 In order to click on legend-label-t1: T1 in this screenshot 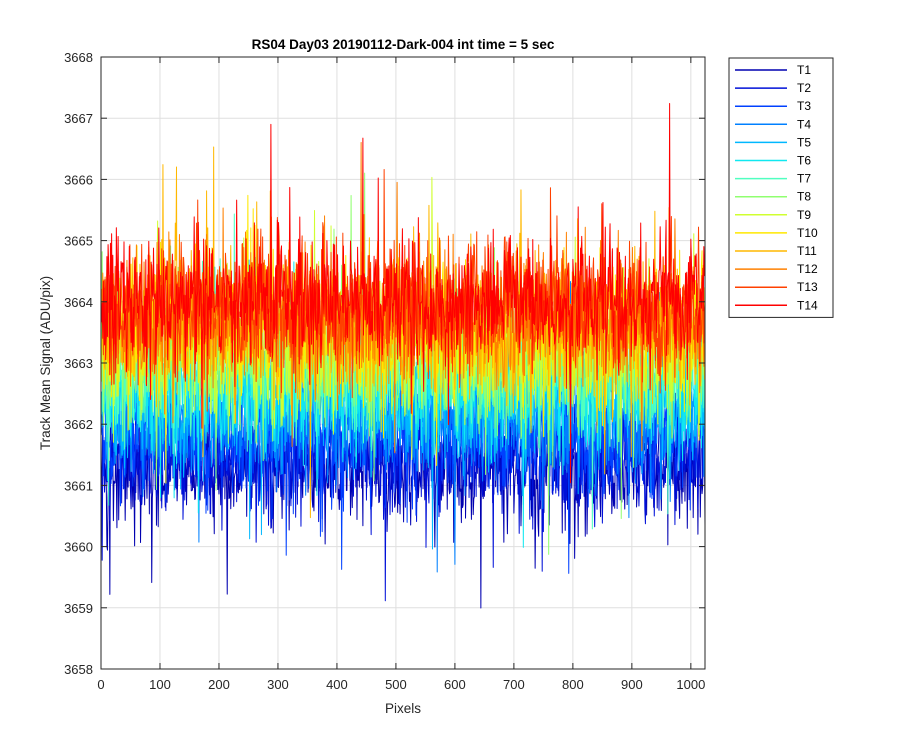, I will do `click(804, 70)`.